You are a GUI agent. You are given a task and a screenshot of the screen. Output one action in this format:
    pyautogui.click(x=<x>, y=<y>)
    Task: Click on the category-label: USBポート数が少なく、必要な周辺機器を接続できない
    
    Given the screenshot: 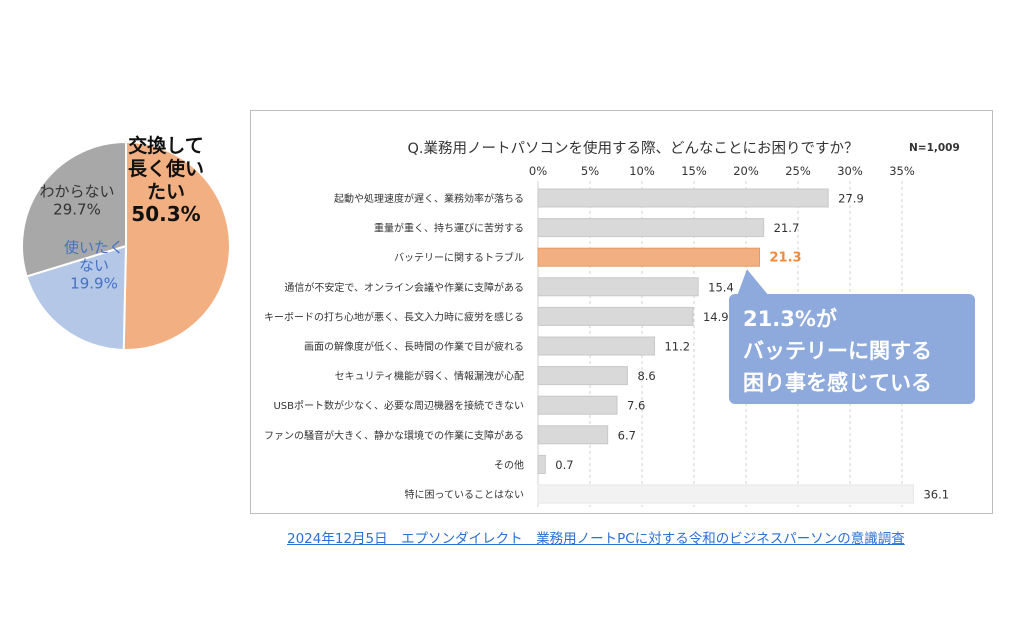 What is the action you would take?
    pyautogui.click(x=398, y=405)
    